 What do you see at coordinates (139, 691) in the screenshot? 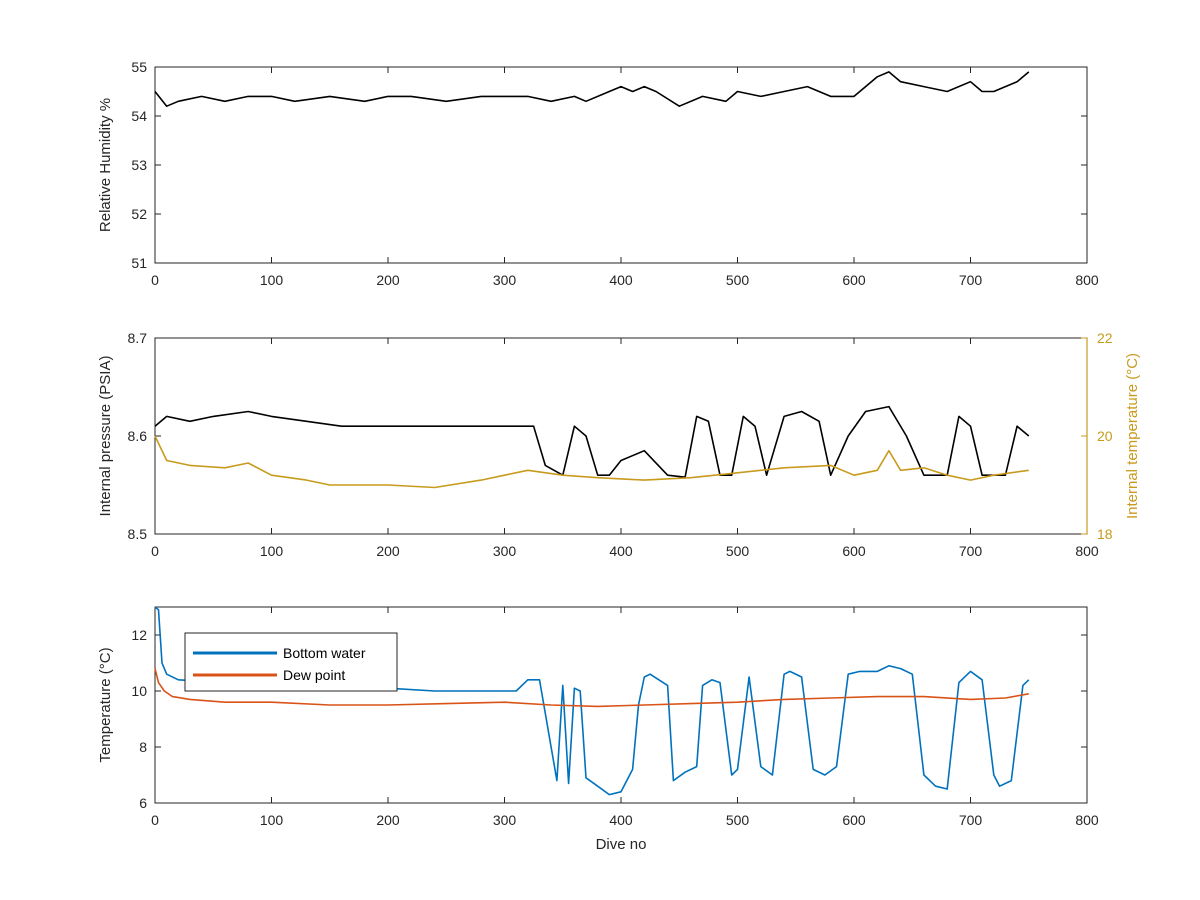
I see `y-tick-label: 10` at bounding box center [139, 691].